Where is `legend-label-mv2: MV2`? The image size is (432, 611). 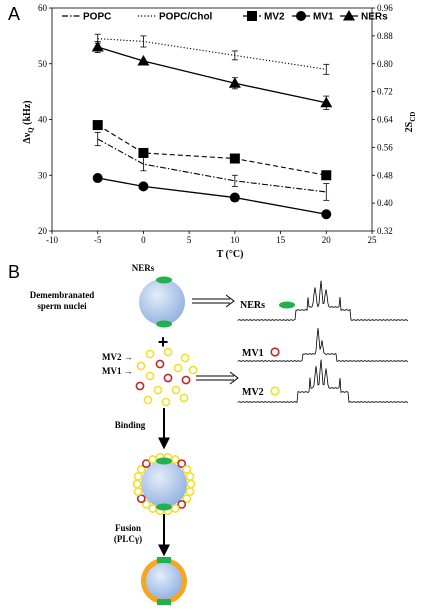
legend-label-mv2: MV2 is located at coordinates (274, 17).